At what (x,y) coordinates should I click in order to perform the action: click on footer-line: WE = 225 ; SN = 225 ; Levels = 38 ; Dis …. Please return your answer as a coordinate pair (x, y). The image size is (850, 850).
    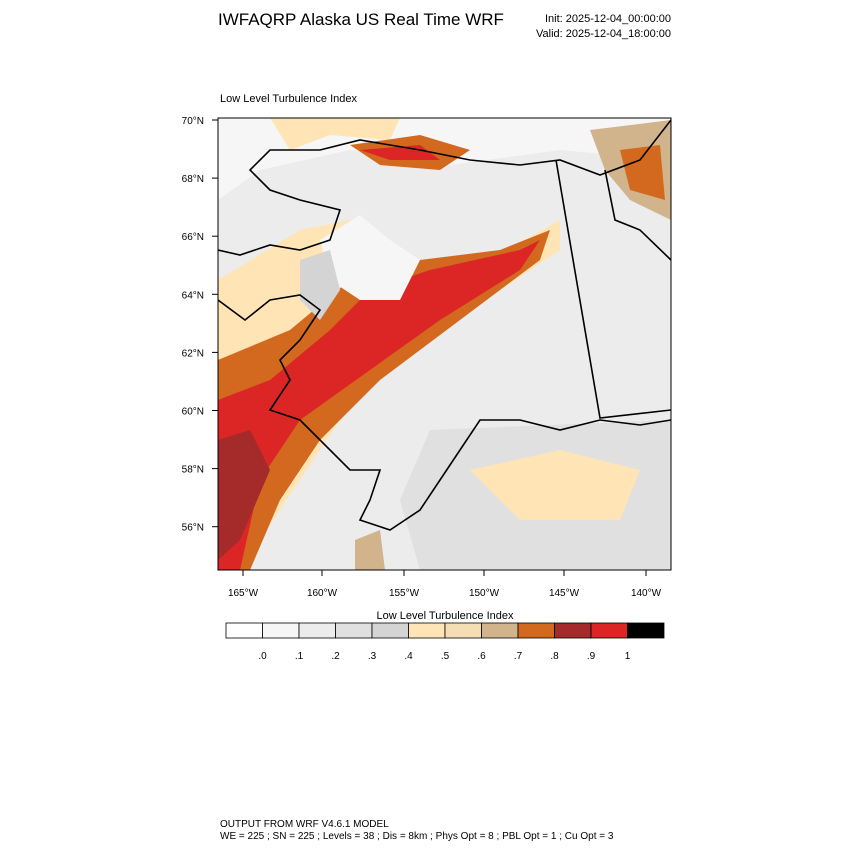
    Looking at the image, I should click on (417, 836).